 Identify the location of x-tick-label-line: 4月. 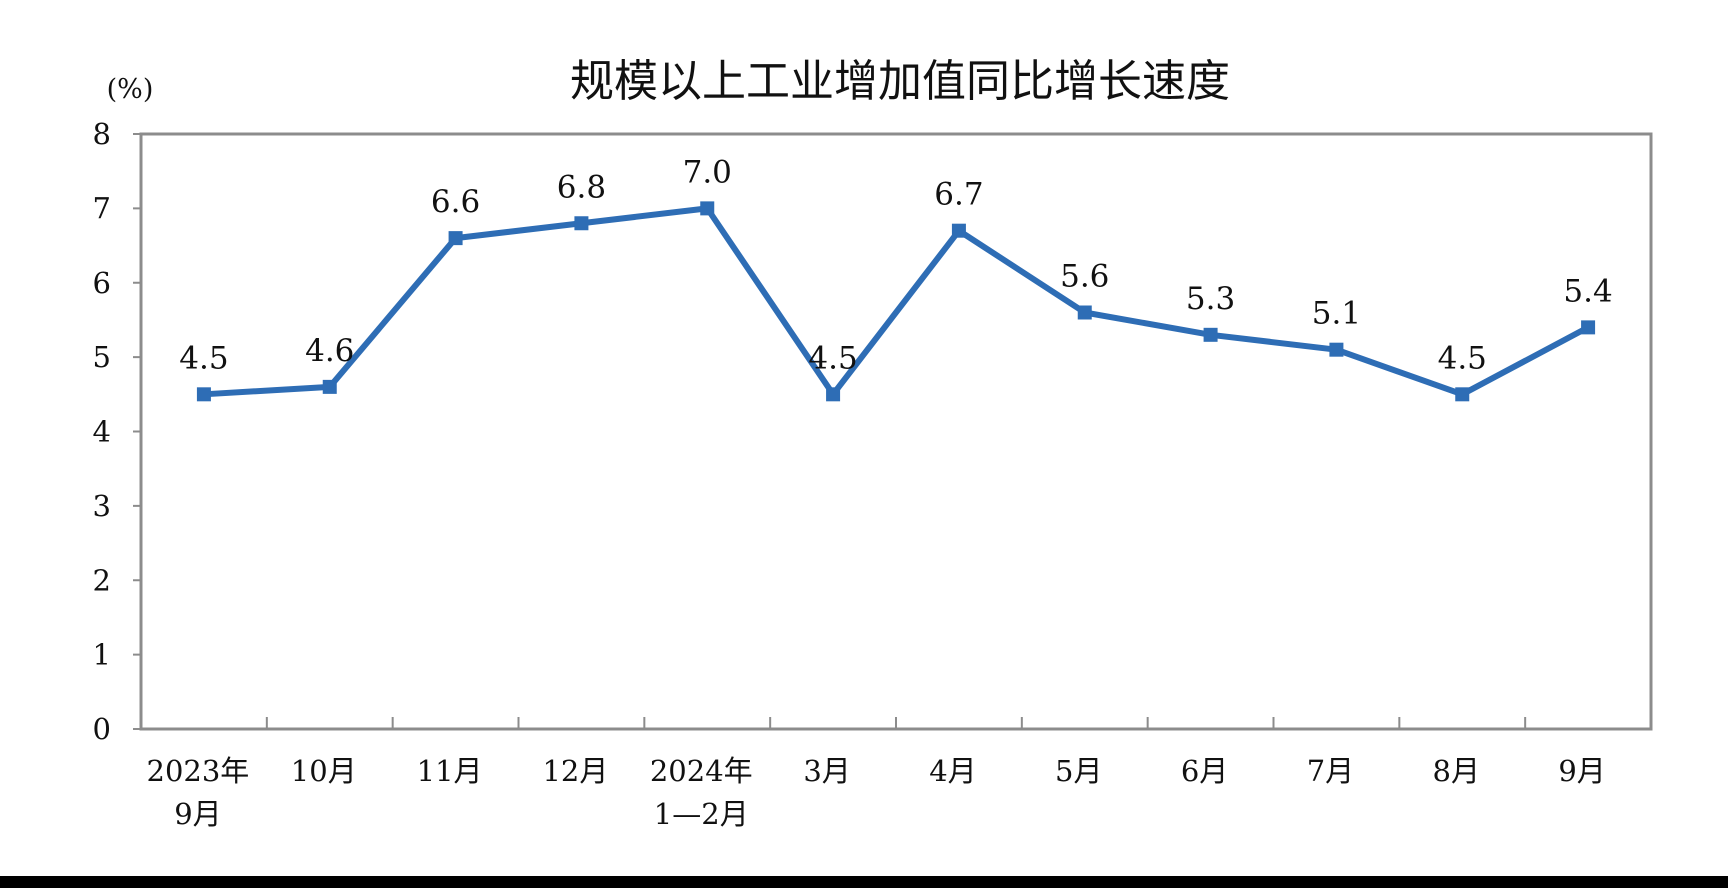
(952, 771).